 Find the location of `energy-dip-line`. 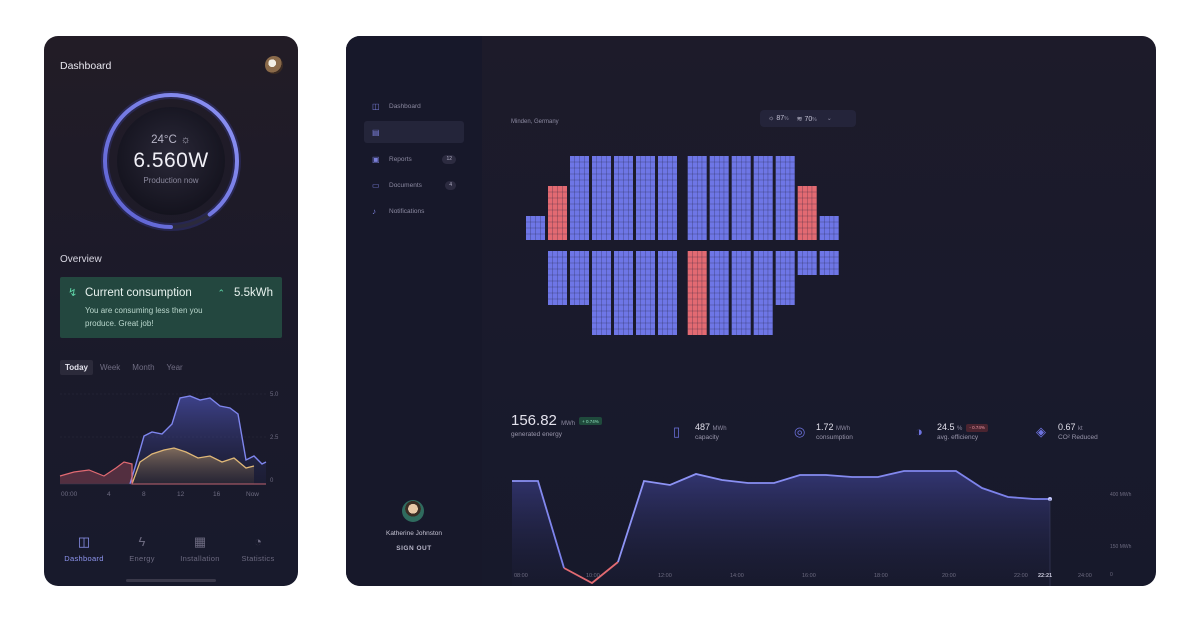

energy-dip-line is located at coordinates (591, 573).